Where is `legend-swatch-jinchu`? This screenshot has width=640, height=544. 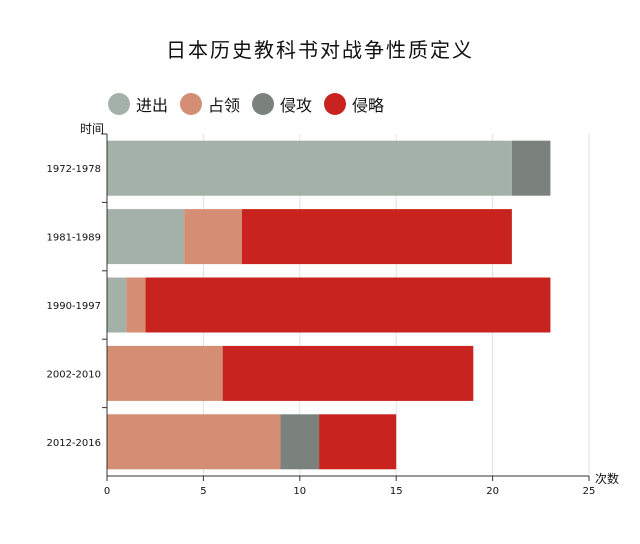
legend-swatch-jinchu is located at coordinates (119, 104).